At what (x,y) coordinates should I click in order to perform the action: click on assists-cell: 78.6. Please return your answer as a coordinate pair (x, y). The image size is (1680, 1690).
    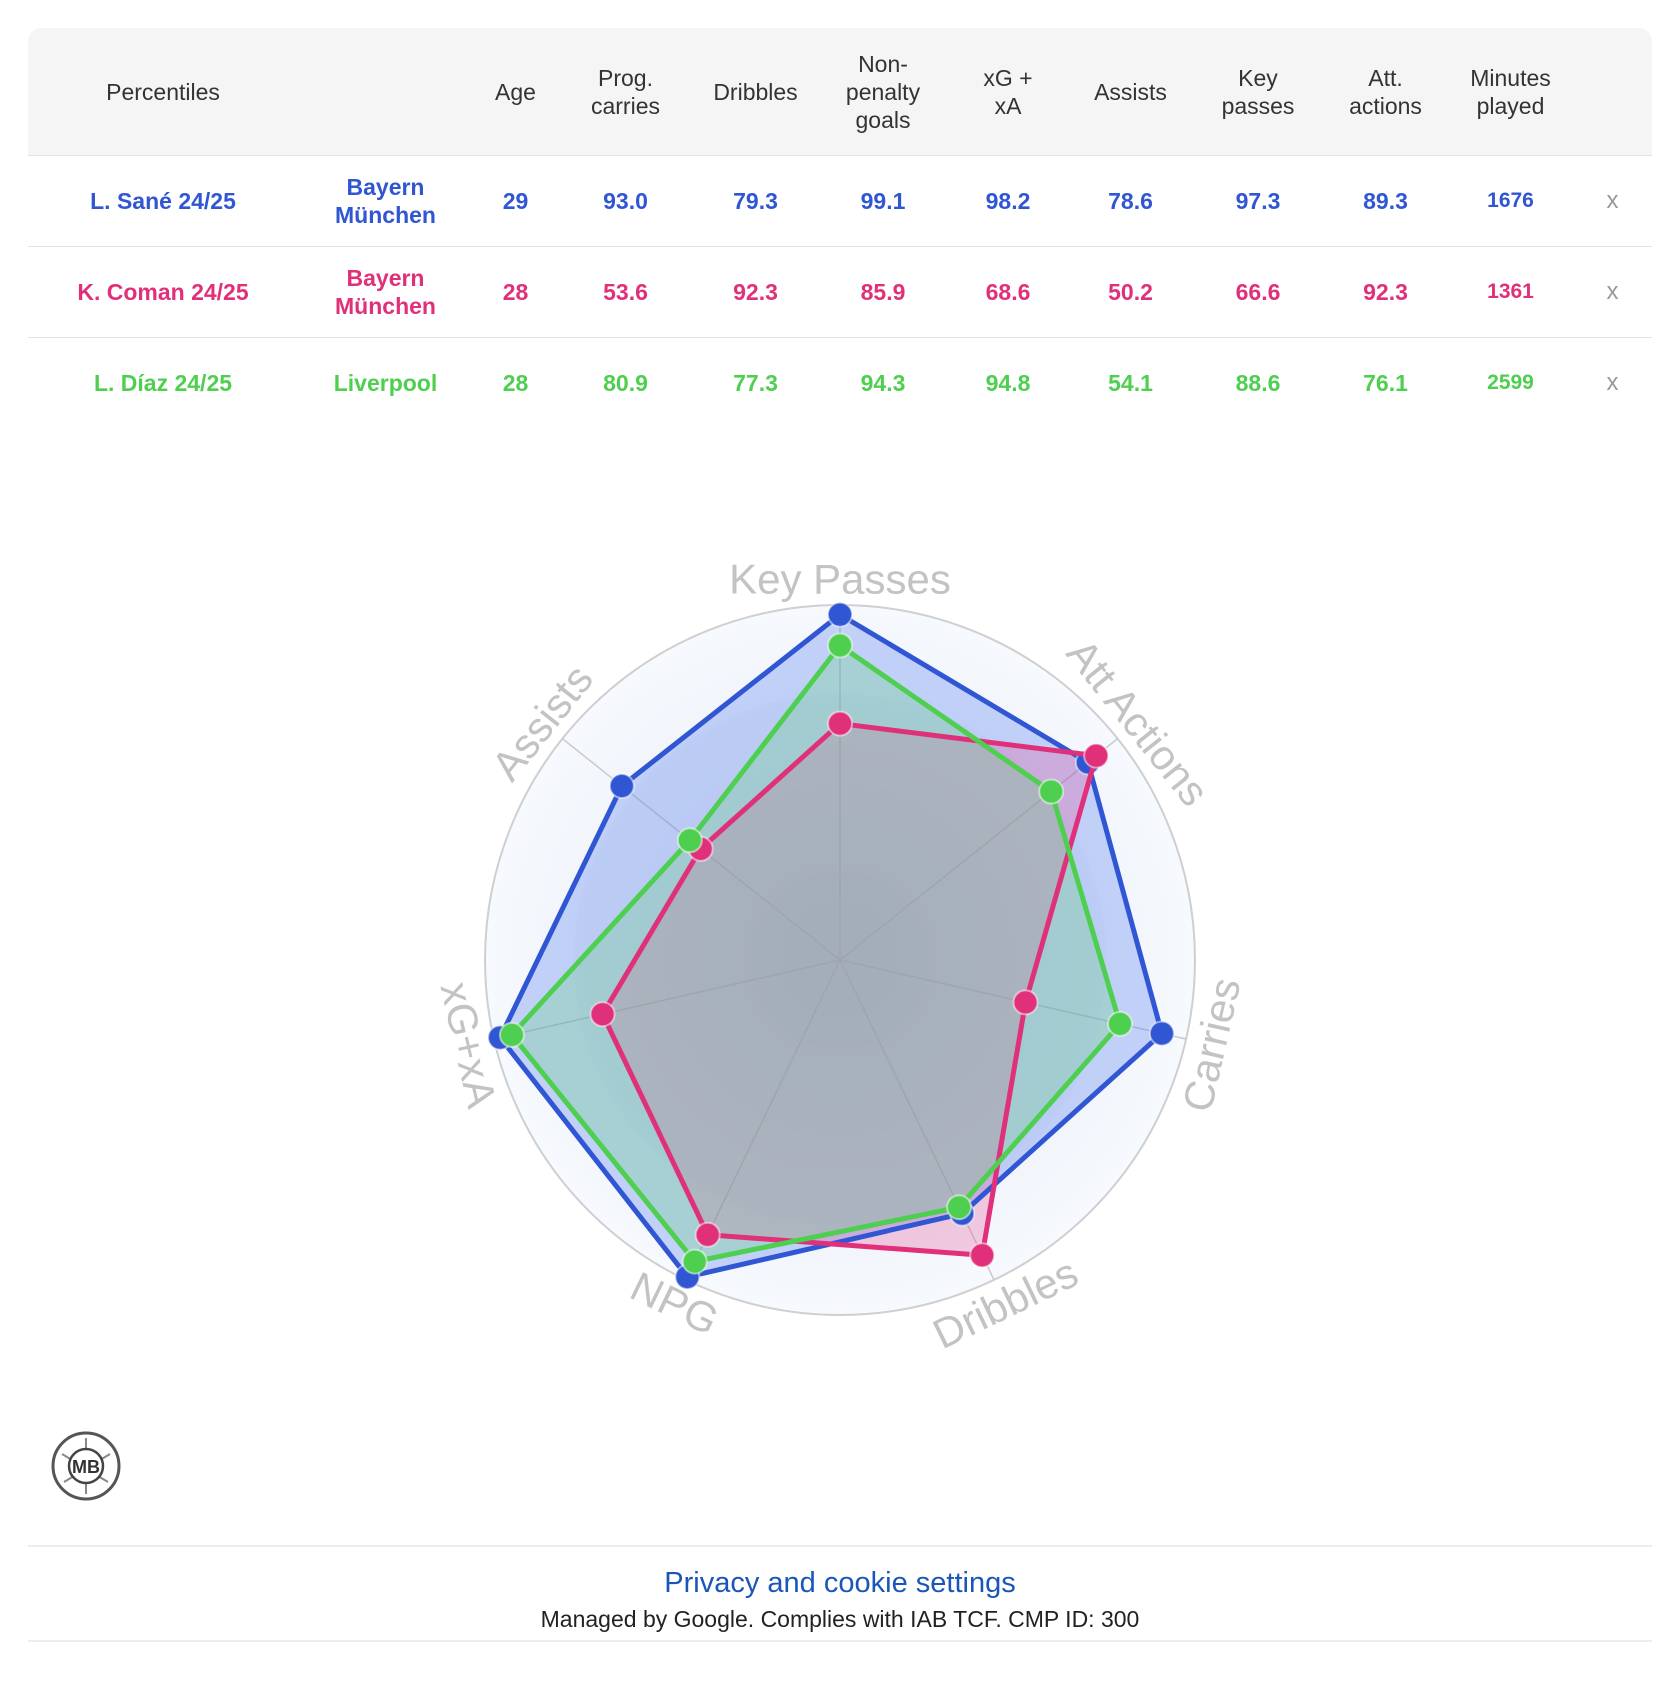
    Looking at the image, I should click on (1130, 201).